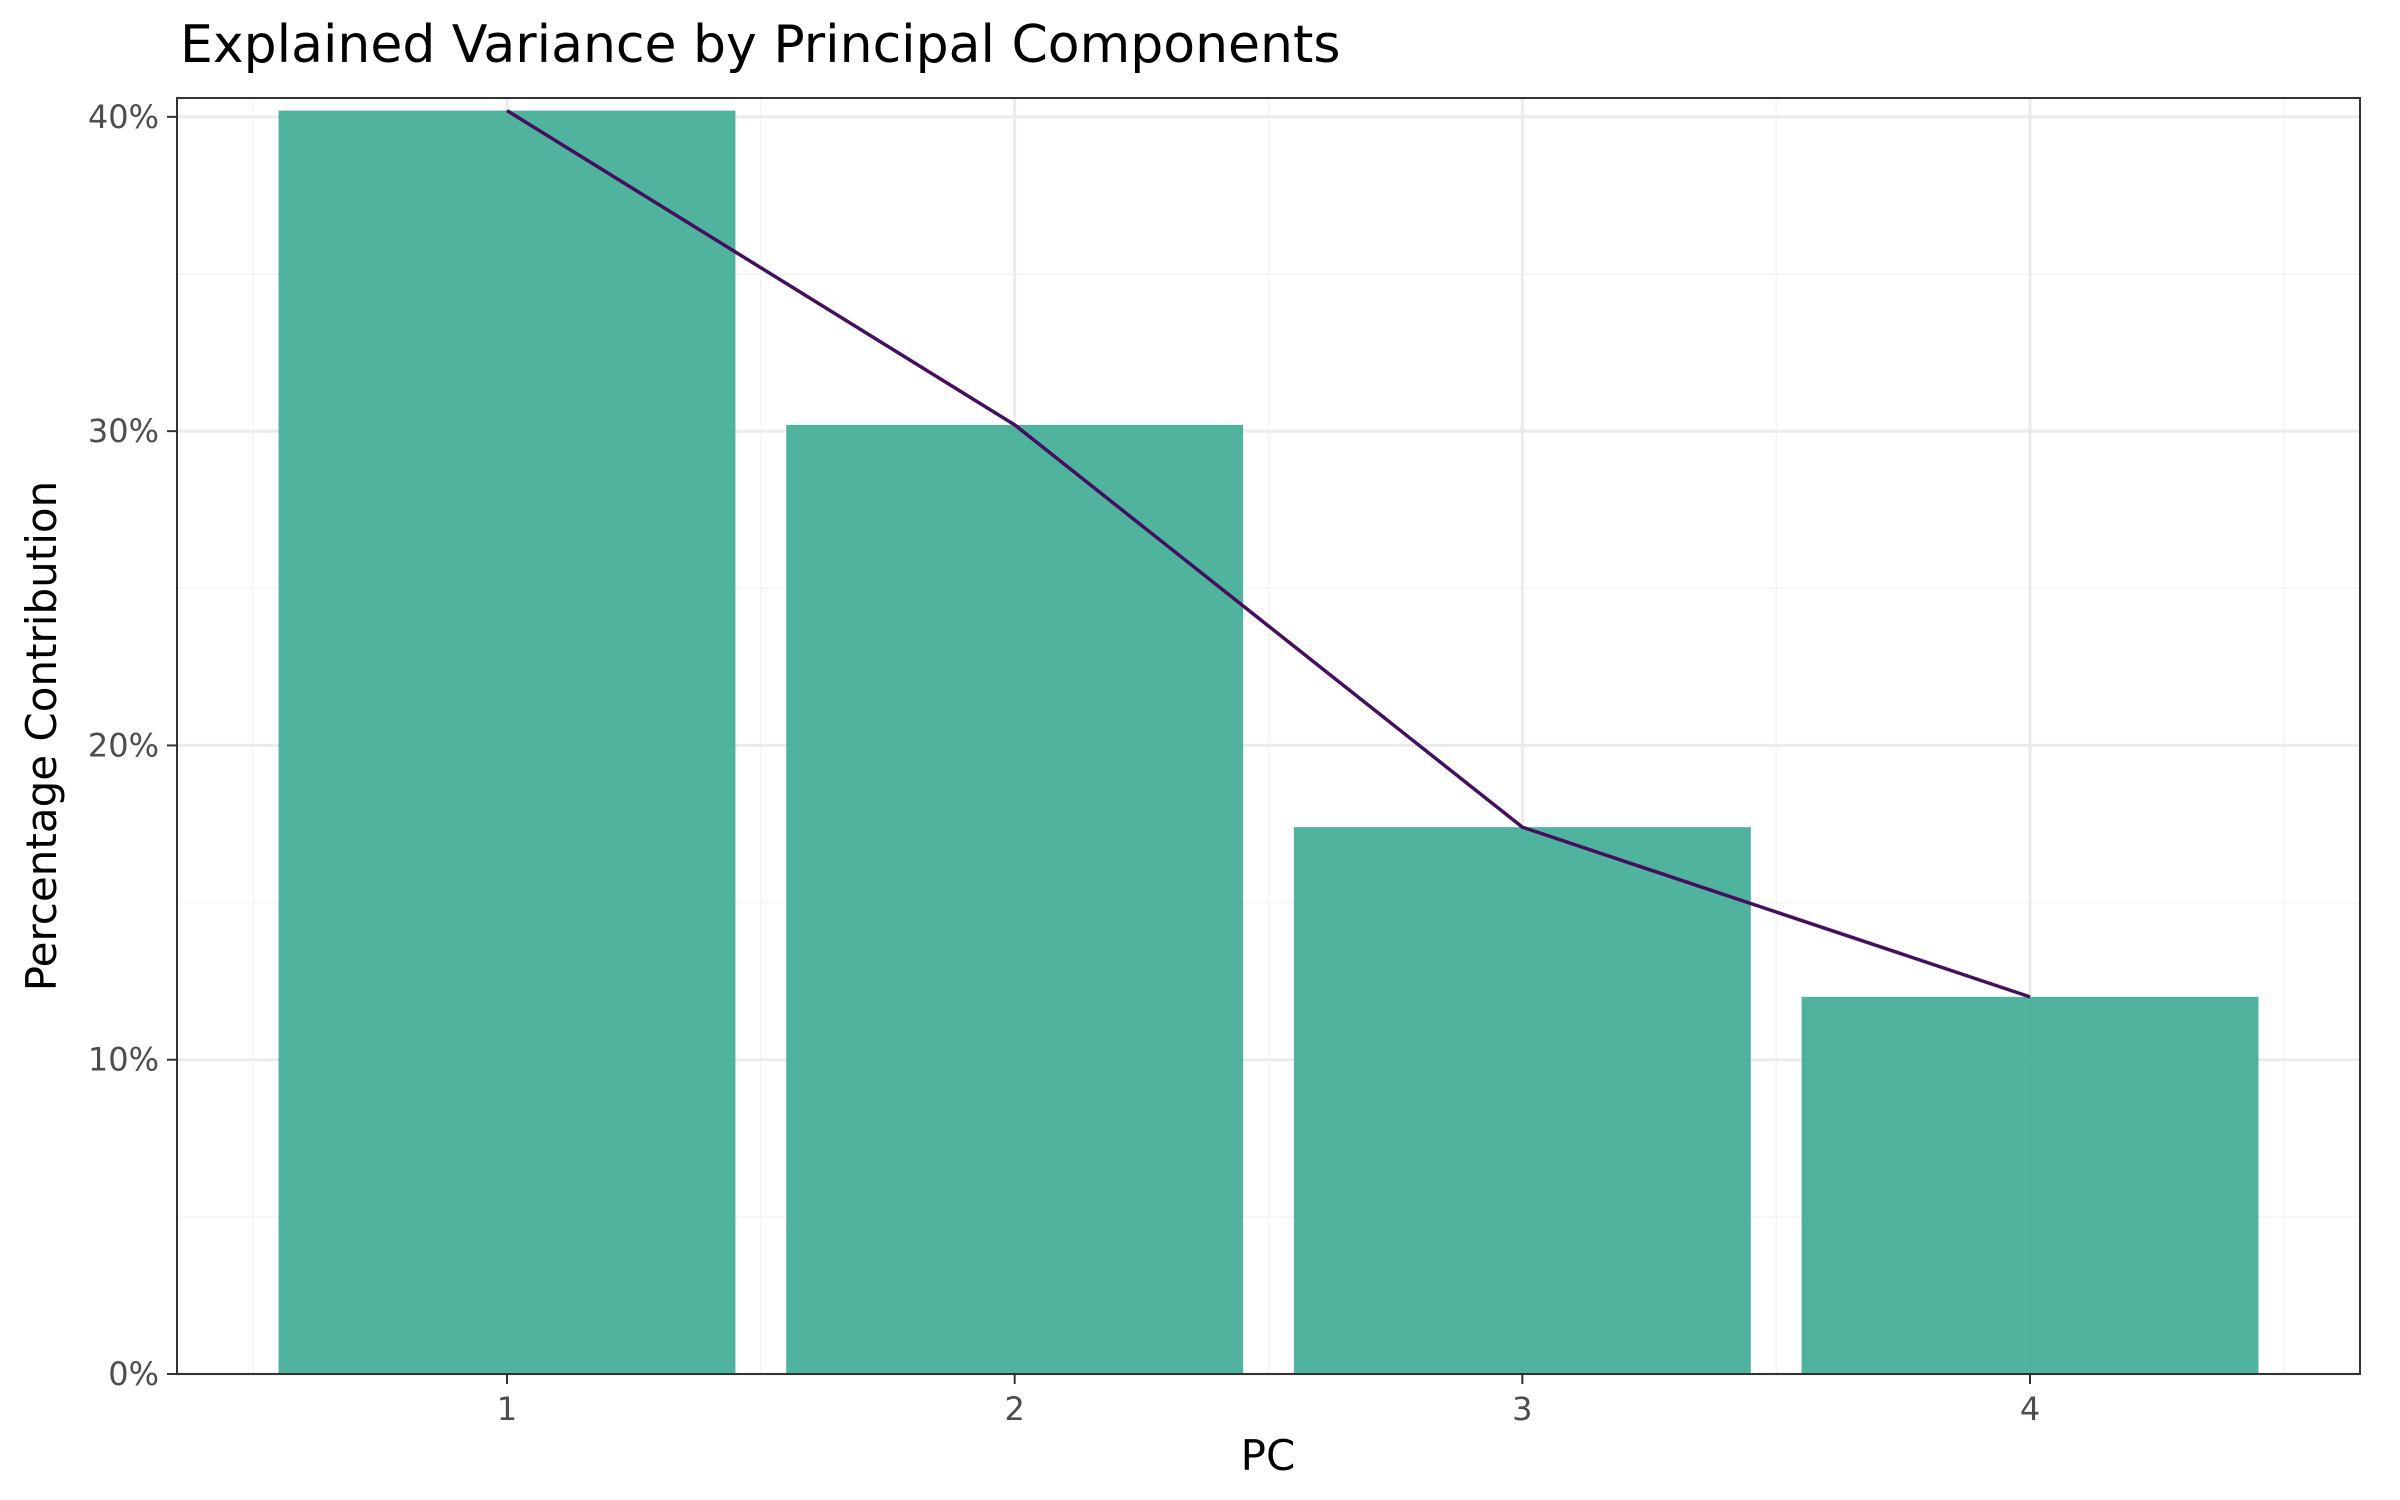 The width and height of the screenshot is (2400, 1500). I want to click on y-tick-label: 40%, so click(123, 117).